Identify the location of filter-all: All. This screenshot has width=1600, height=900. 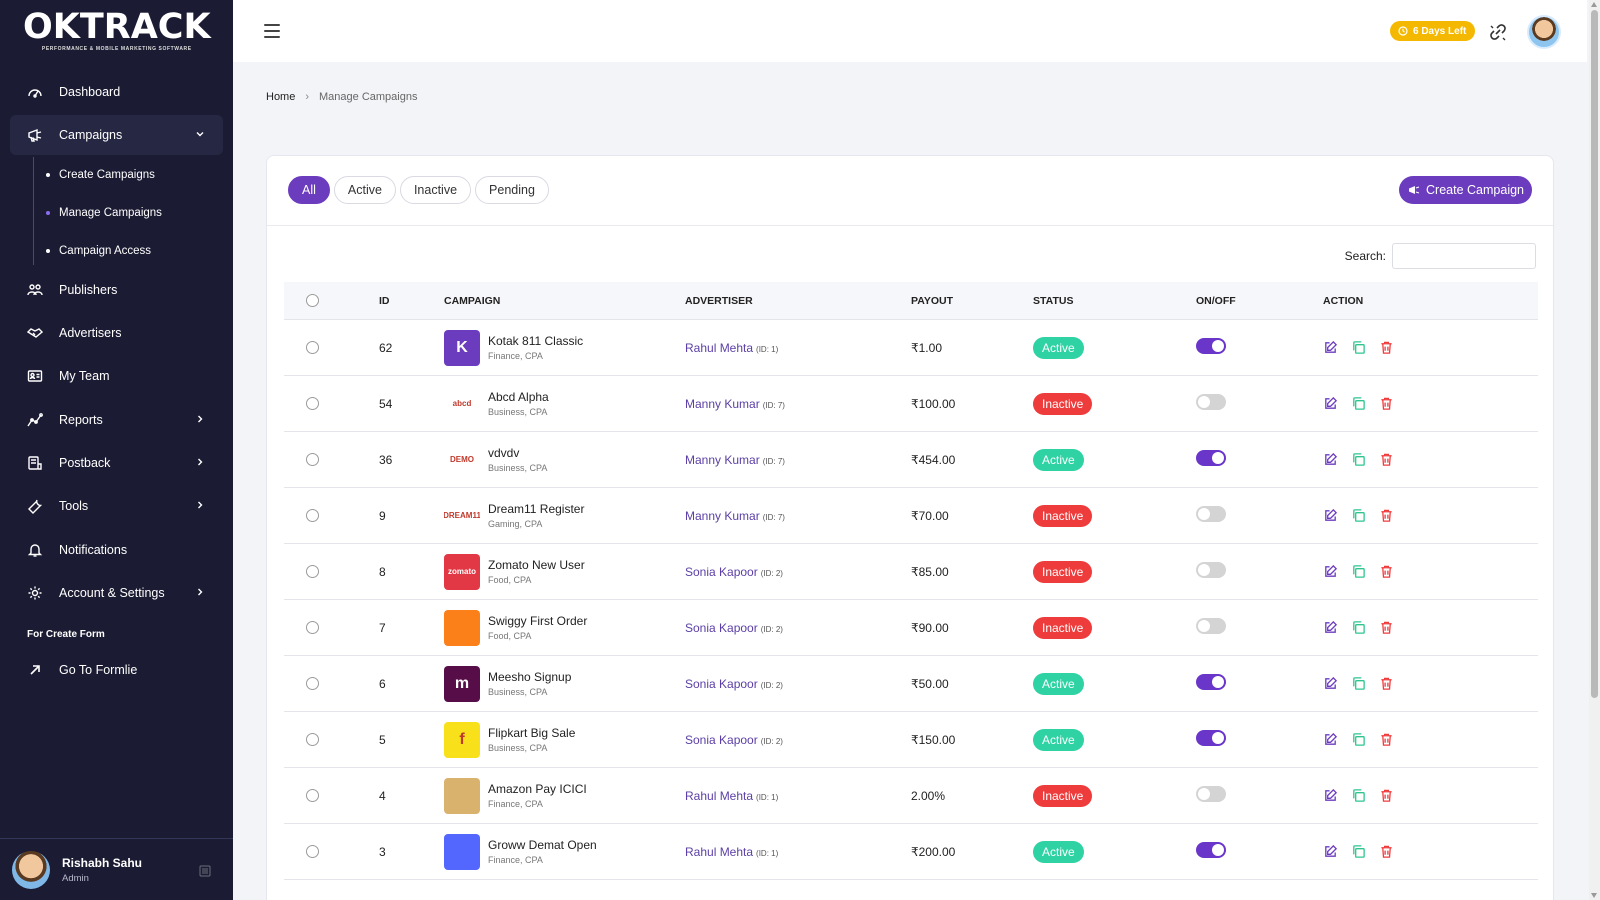
(309, 190).